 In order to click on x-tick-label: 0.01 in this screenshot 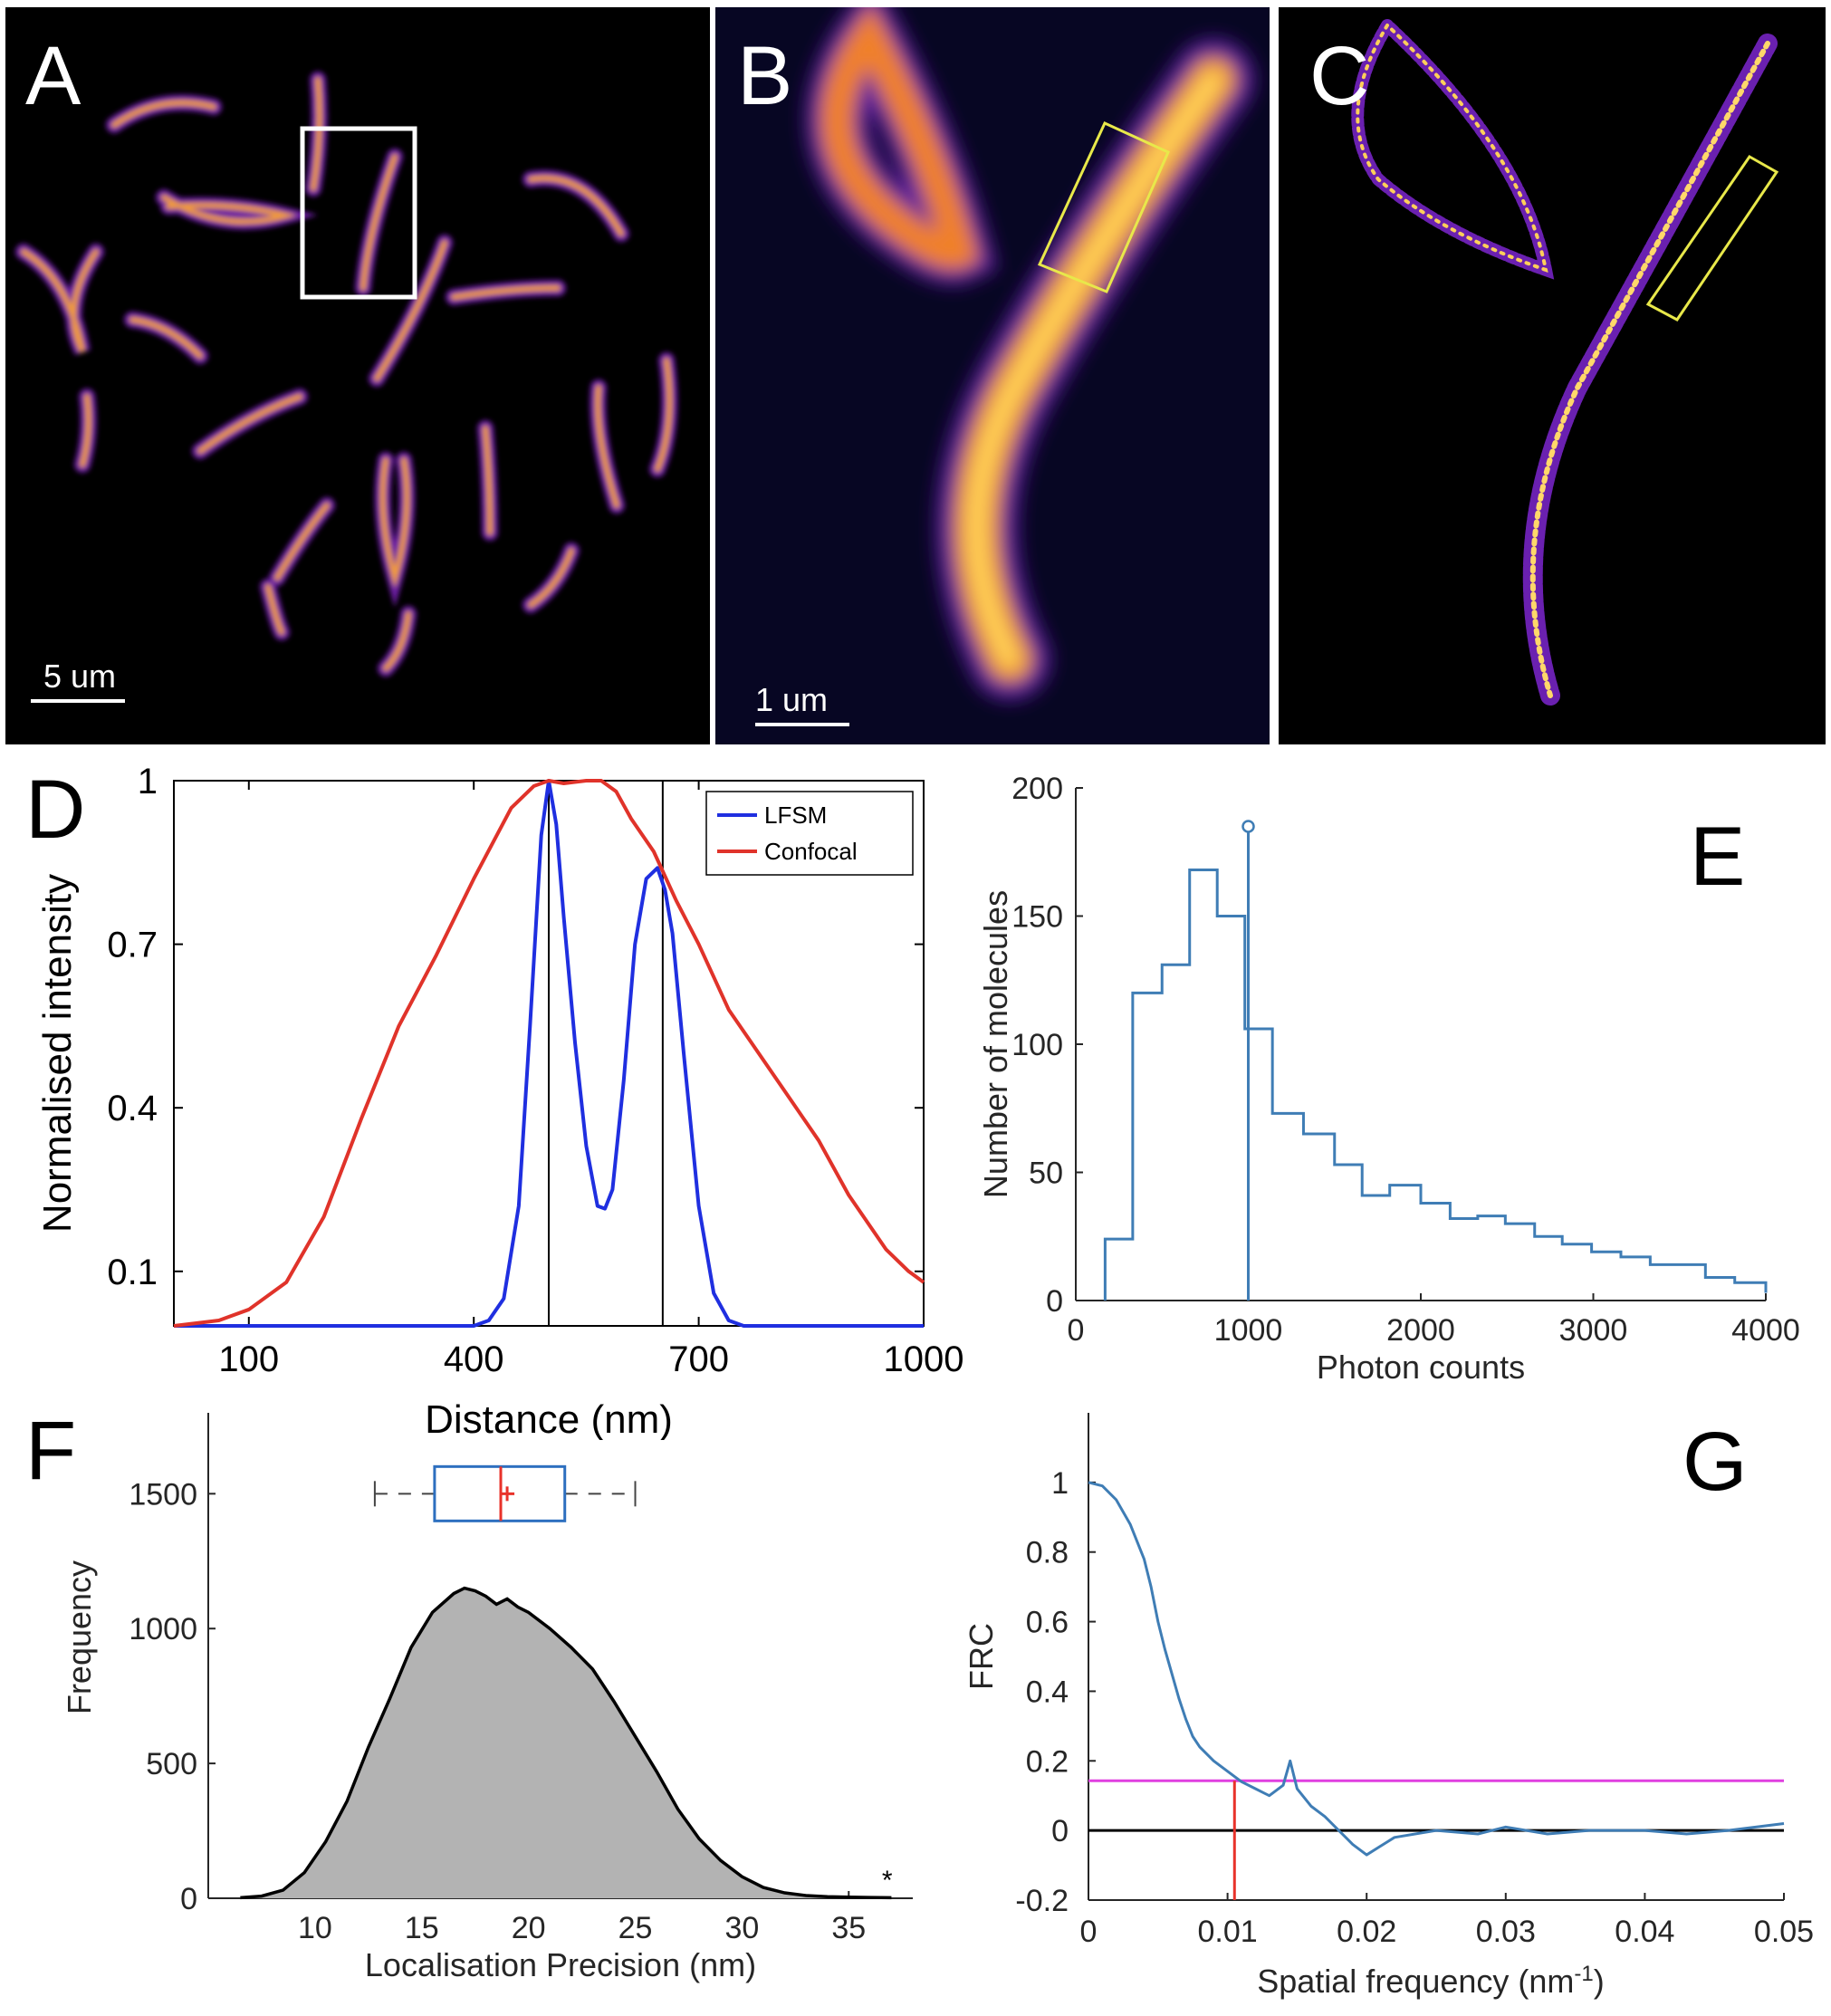, I will do `click(1228, 1932)`.